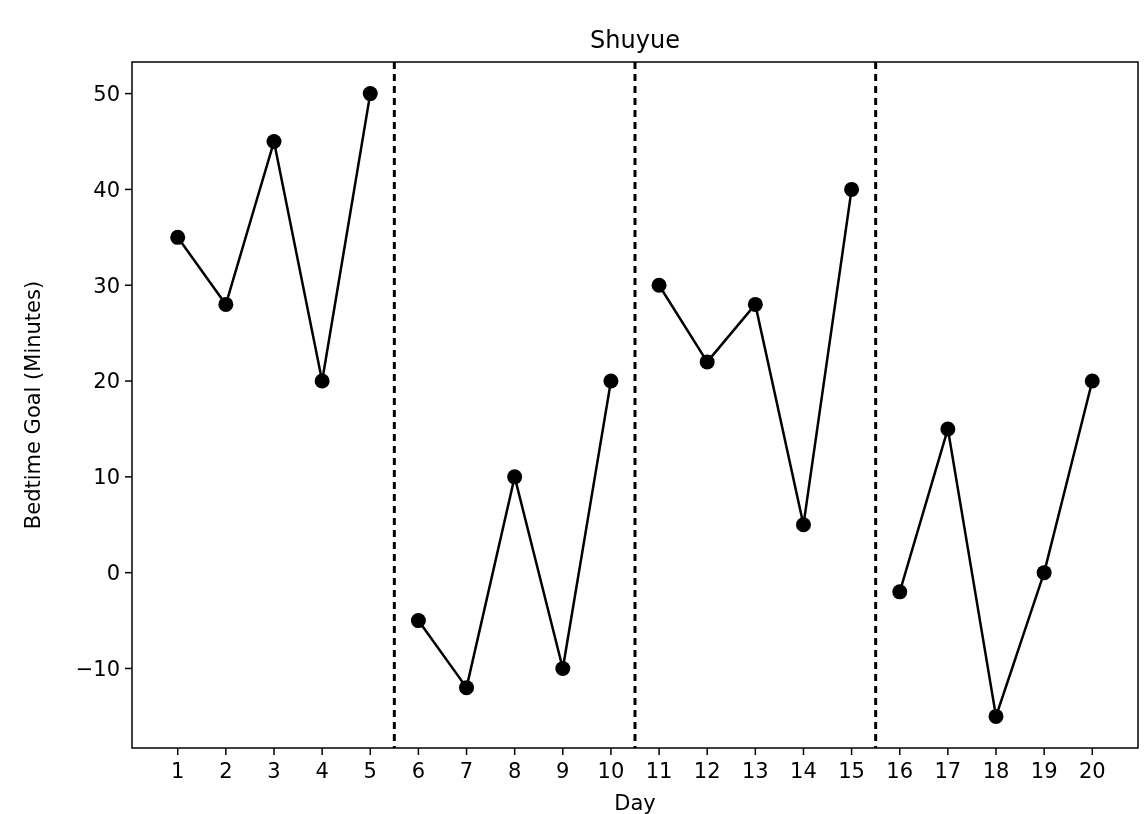  What do you see at coordinates (322, 771) in the screenshot?
I see `x-tick-label: 4` at bounding box center [322, 771].